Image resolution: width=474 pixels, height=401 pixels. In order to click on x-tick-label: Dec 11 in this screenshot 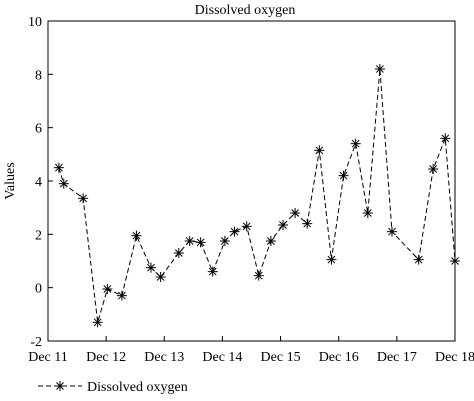, I will do `click(48, 357)`.